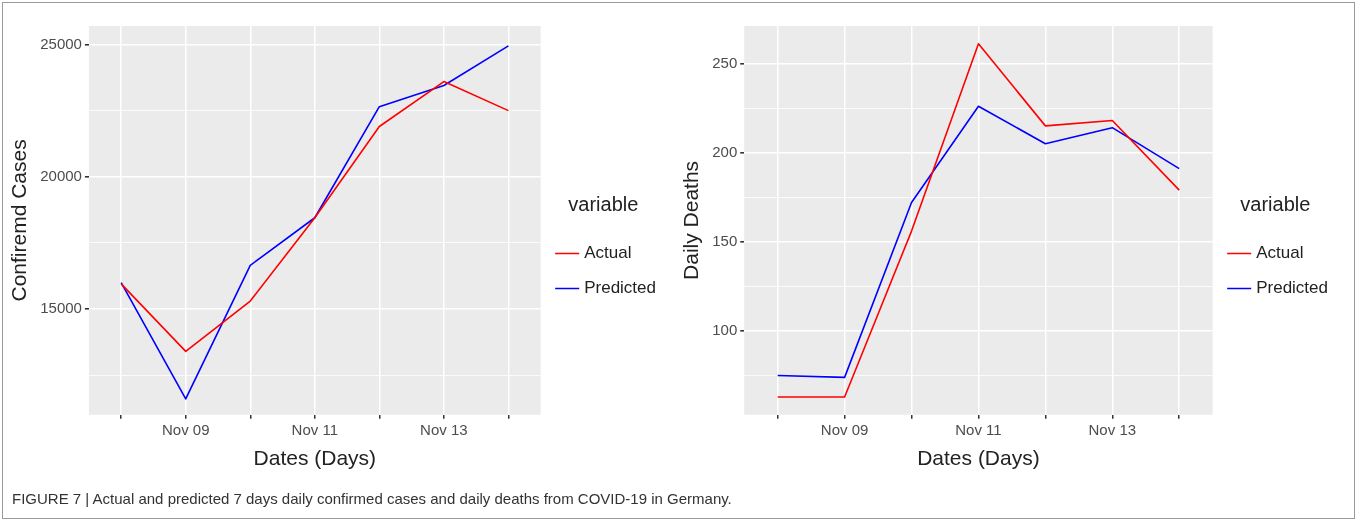 The height and width of the screenshot is (523, 1359). Describe the element at coordinates (372, 498) in the screenshot. I see `caption: FIGURE 7 | Actual and predicted 7 days daily confirmed cases and daily deaths from COVID-19 in Germany.` at that location.